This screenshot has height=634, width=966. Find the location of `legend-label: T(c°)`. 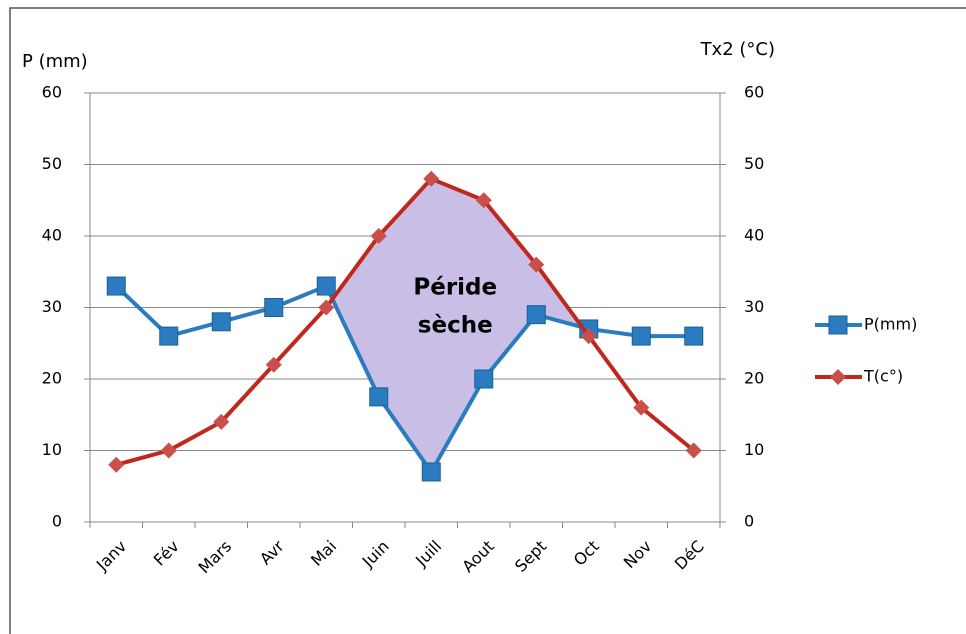

legend-label: T(c°) is located at coordinates (883, 376).